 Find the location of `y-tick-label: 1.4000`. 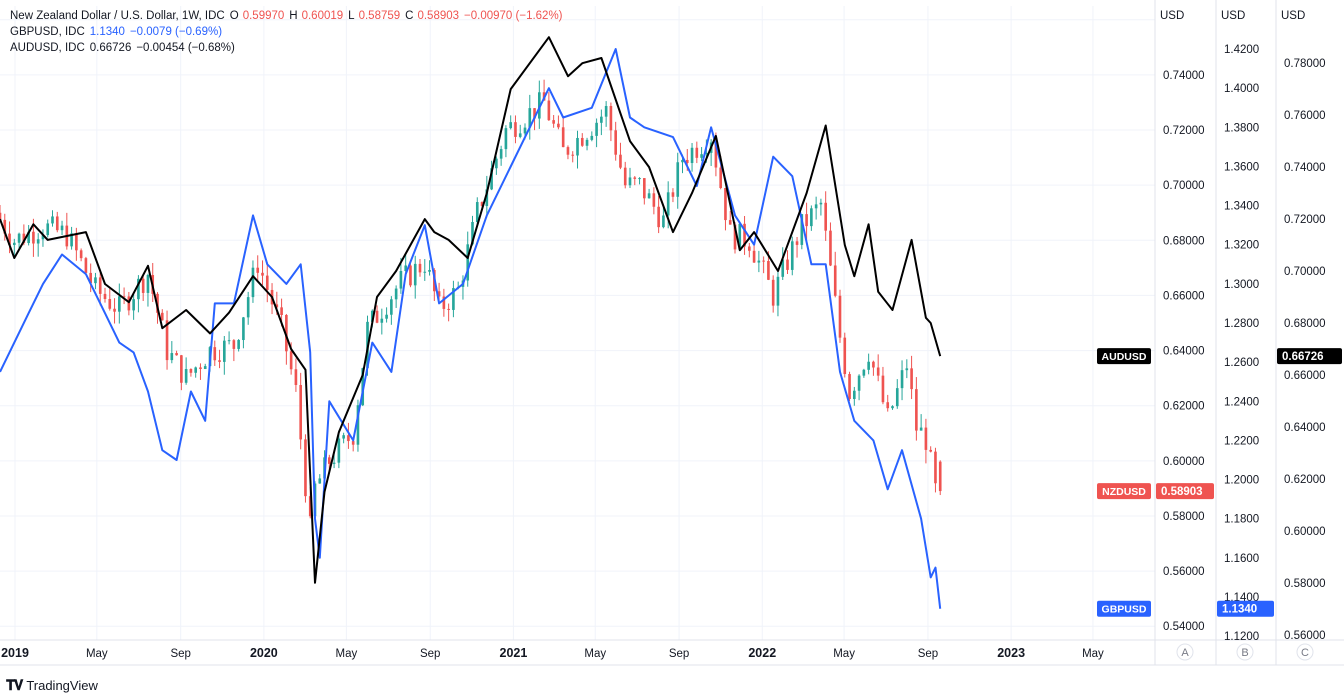

y-tick-label: 1.4000 is located at coordinates (1241, 89).